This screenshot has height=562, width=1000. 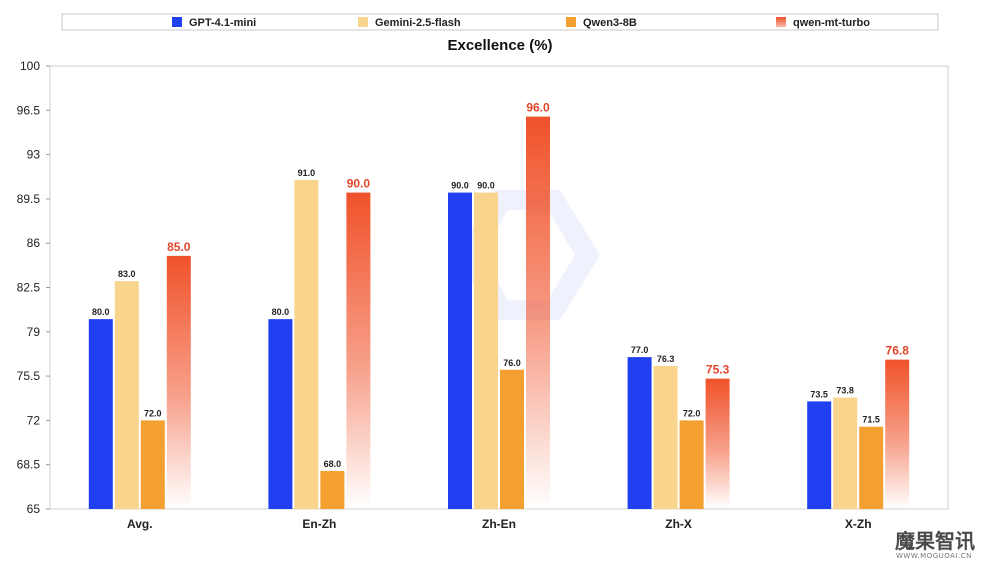 I want to click on y-axis: 65 68.5 72 75.5 79 82.5 86 89.5 93 96.5 100, so click(x=33, y=287).